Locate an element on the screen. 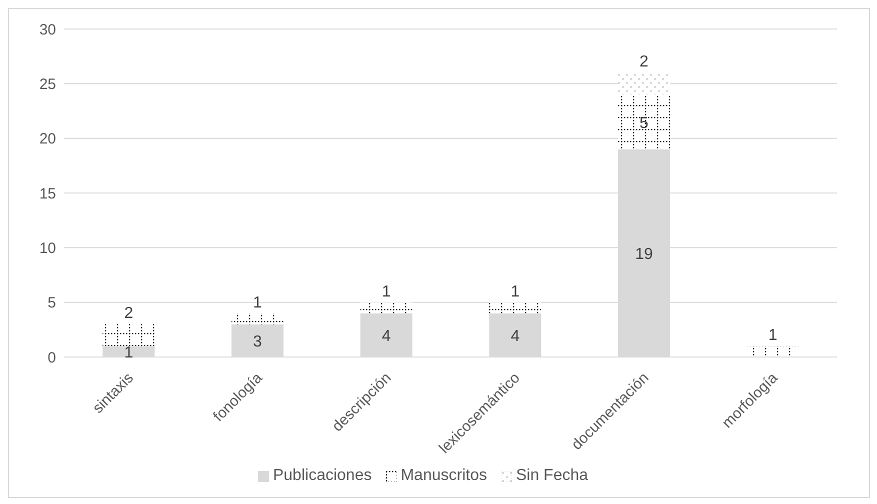  legend-label: Sin Fecha is located at coordinates (552, 476).